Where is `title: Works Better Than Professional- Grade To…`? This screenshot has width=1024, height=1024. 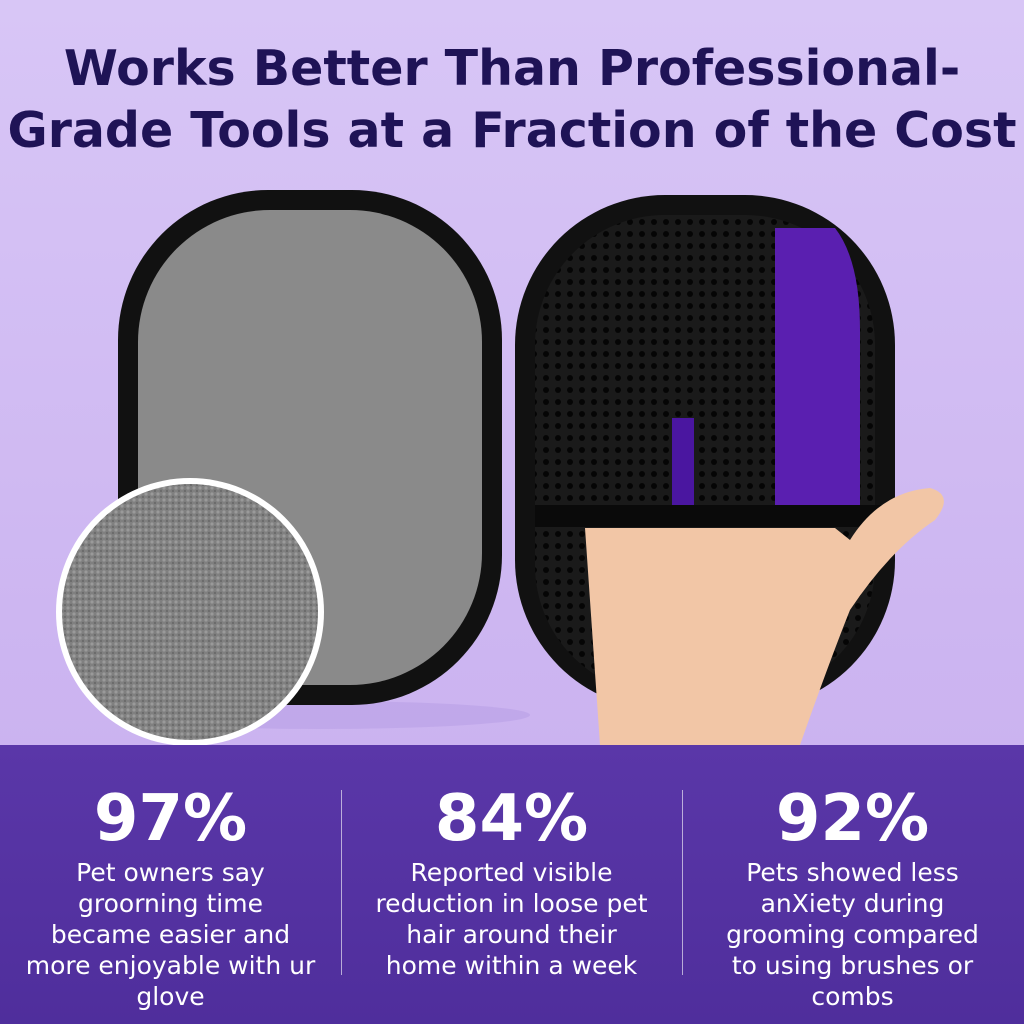
title: Works Better Than Professional- Grade To… is located at coordinates (512, 100).